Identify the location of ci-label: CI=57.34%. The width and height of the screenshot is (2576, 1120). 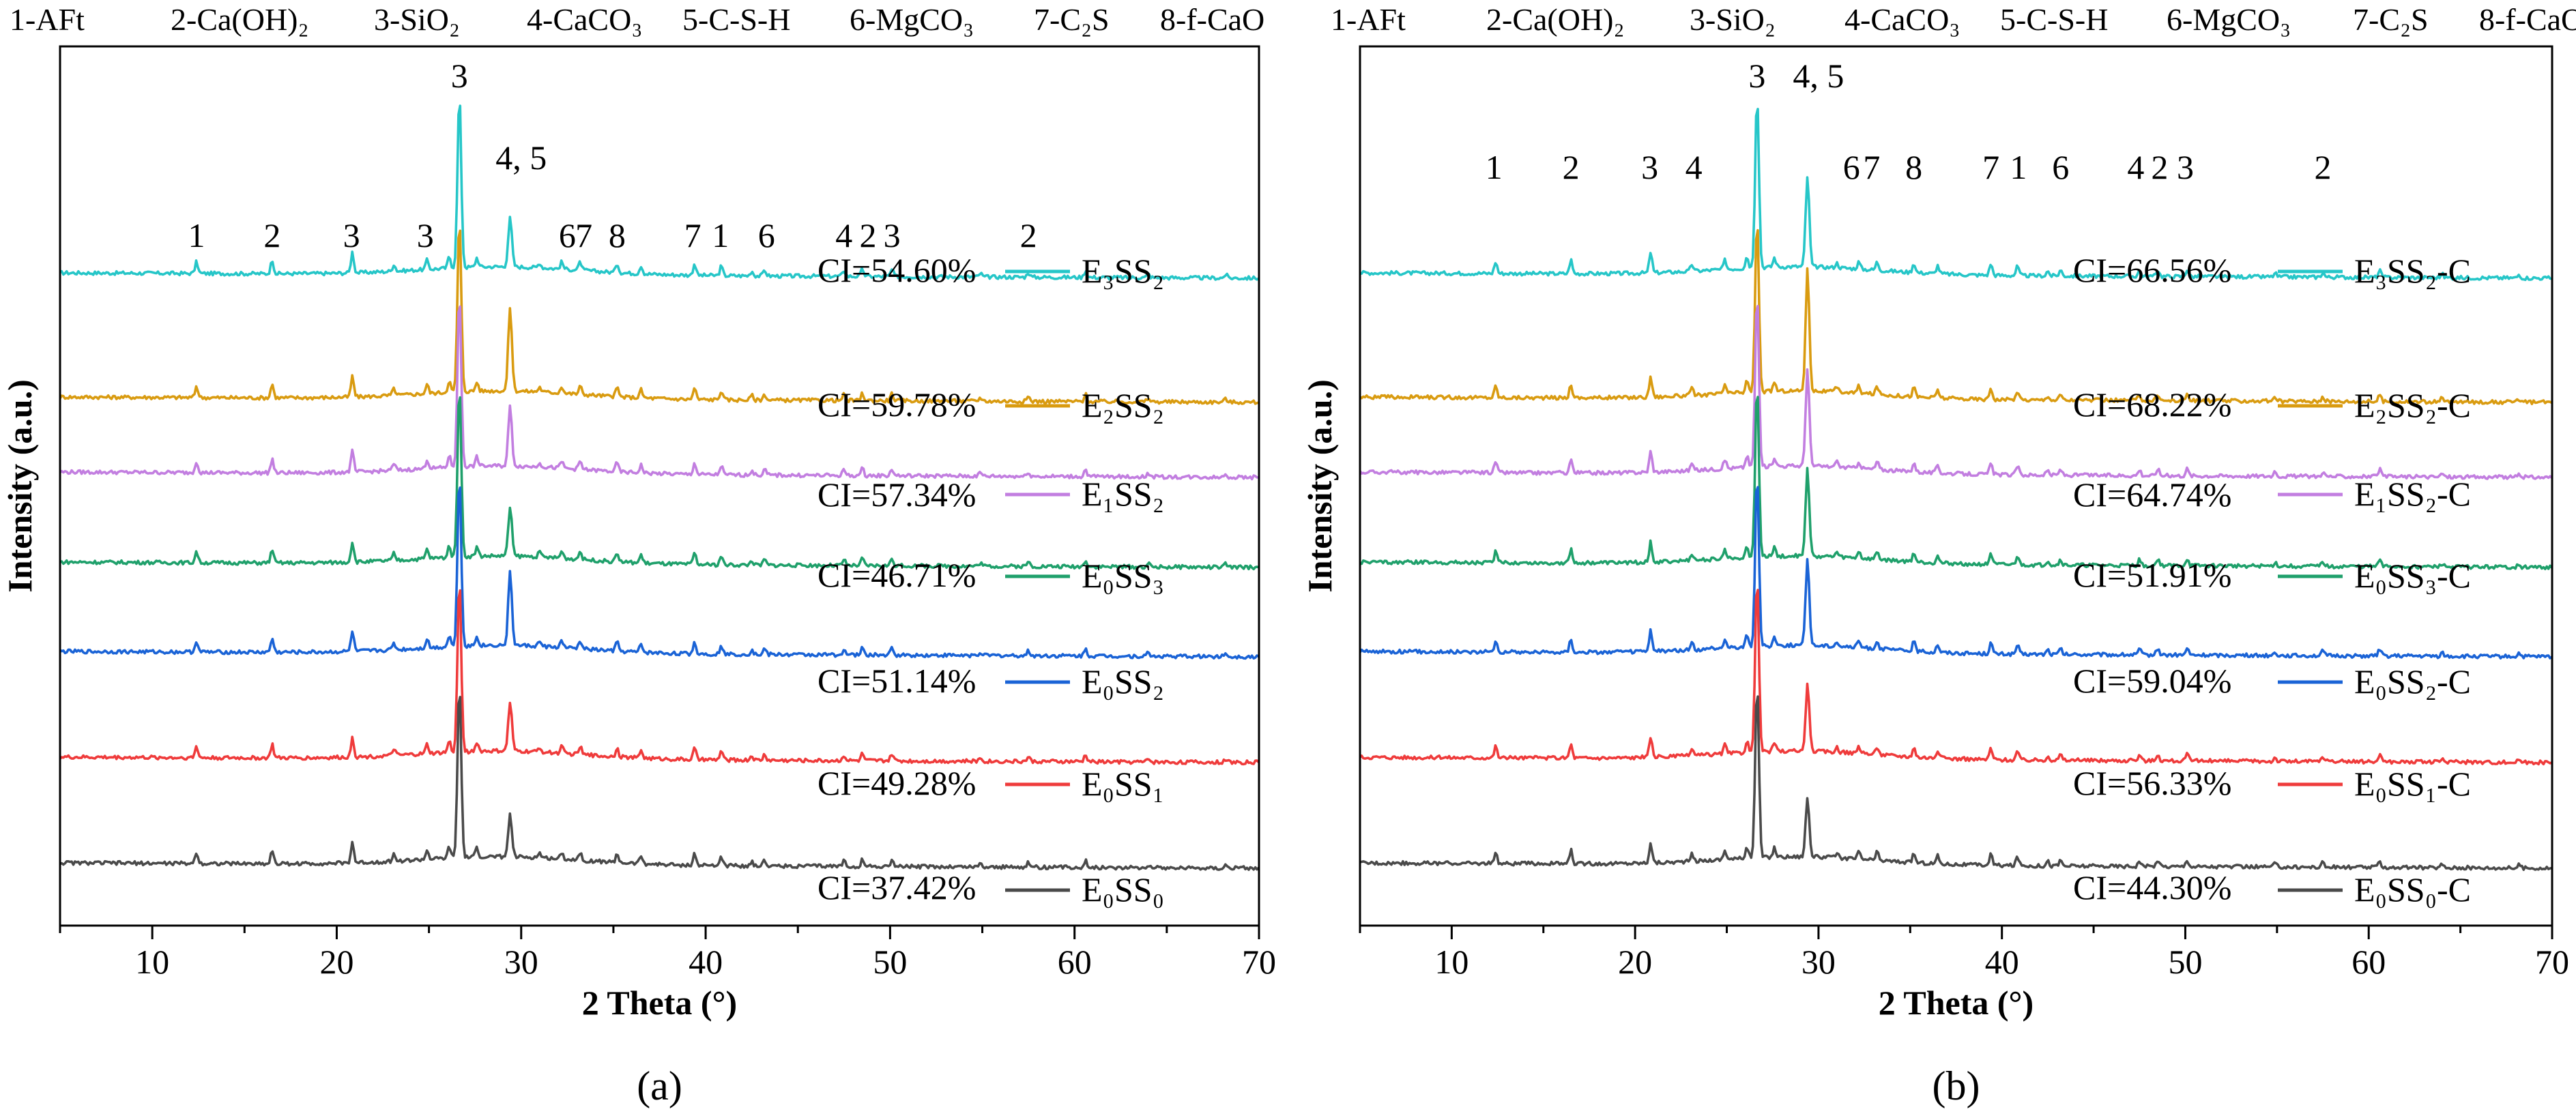
(896, 494).